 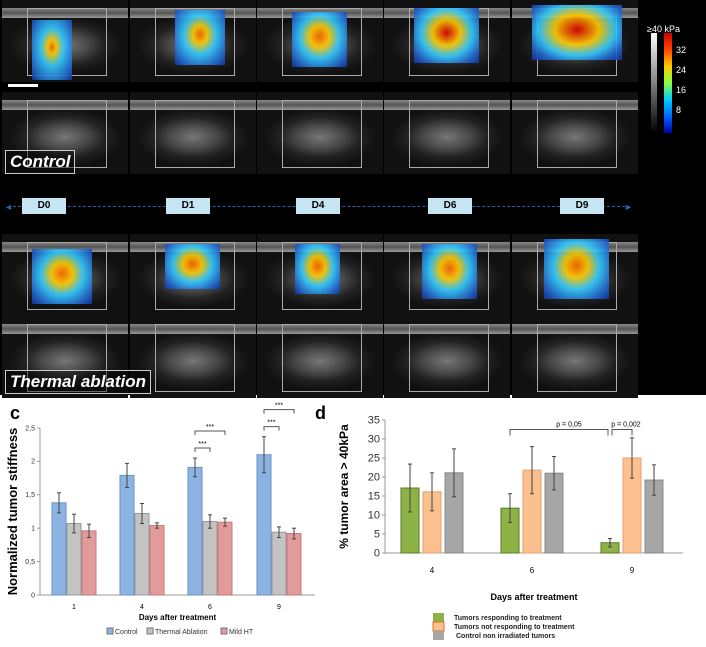 What do you see at coordinates (15, 413) in the screenshot?
I see `panel-label-c: c` at bounding box center [15, 413].